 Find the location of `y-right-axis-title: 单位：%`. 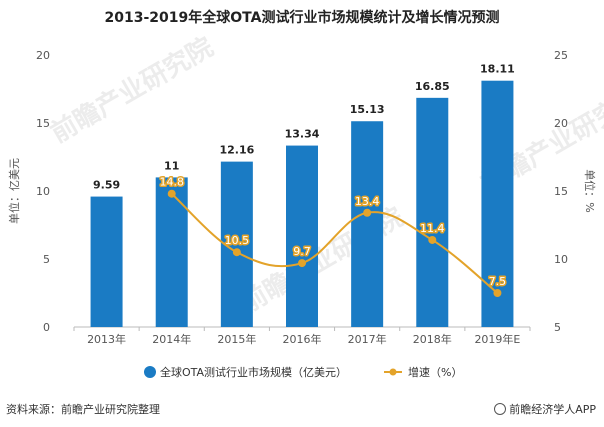

y-right-axis-title: 单位：% is located at coordinates (590, 190).